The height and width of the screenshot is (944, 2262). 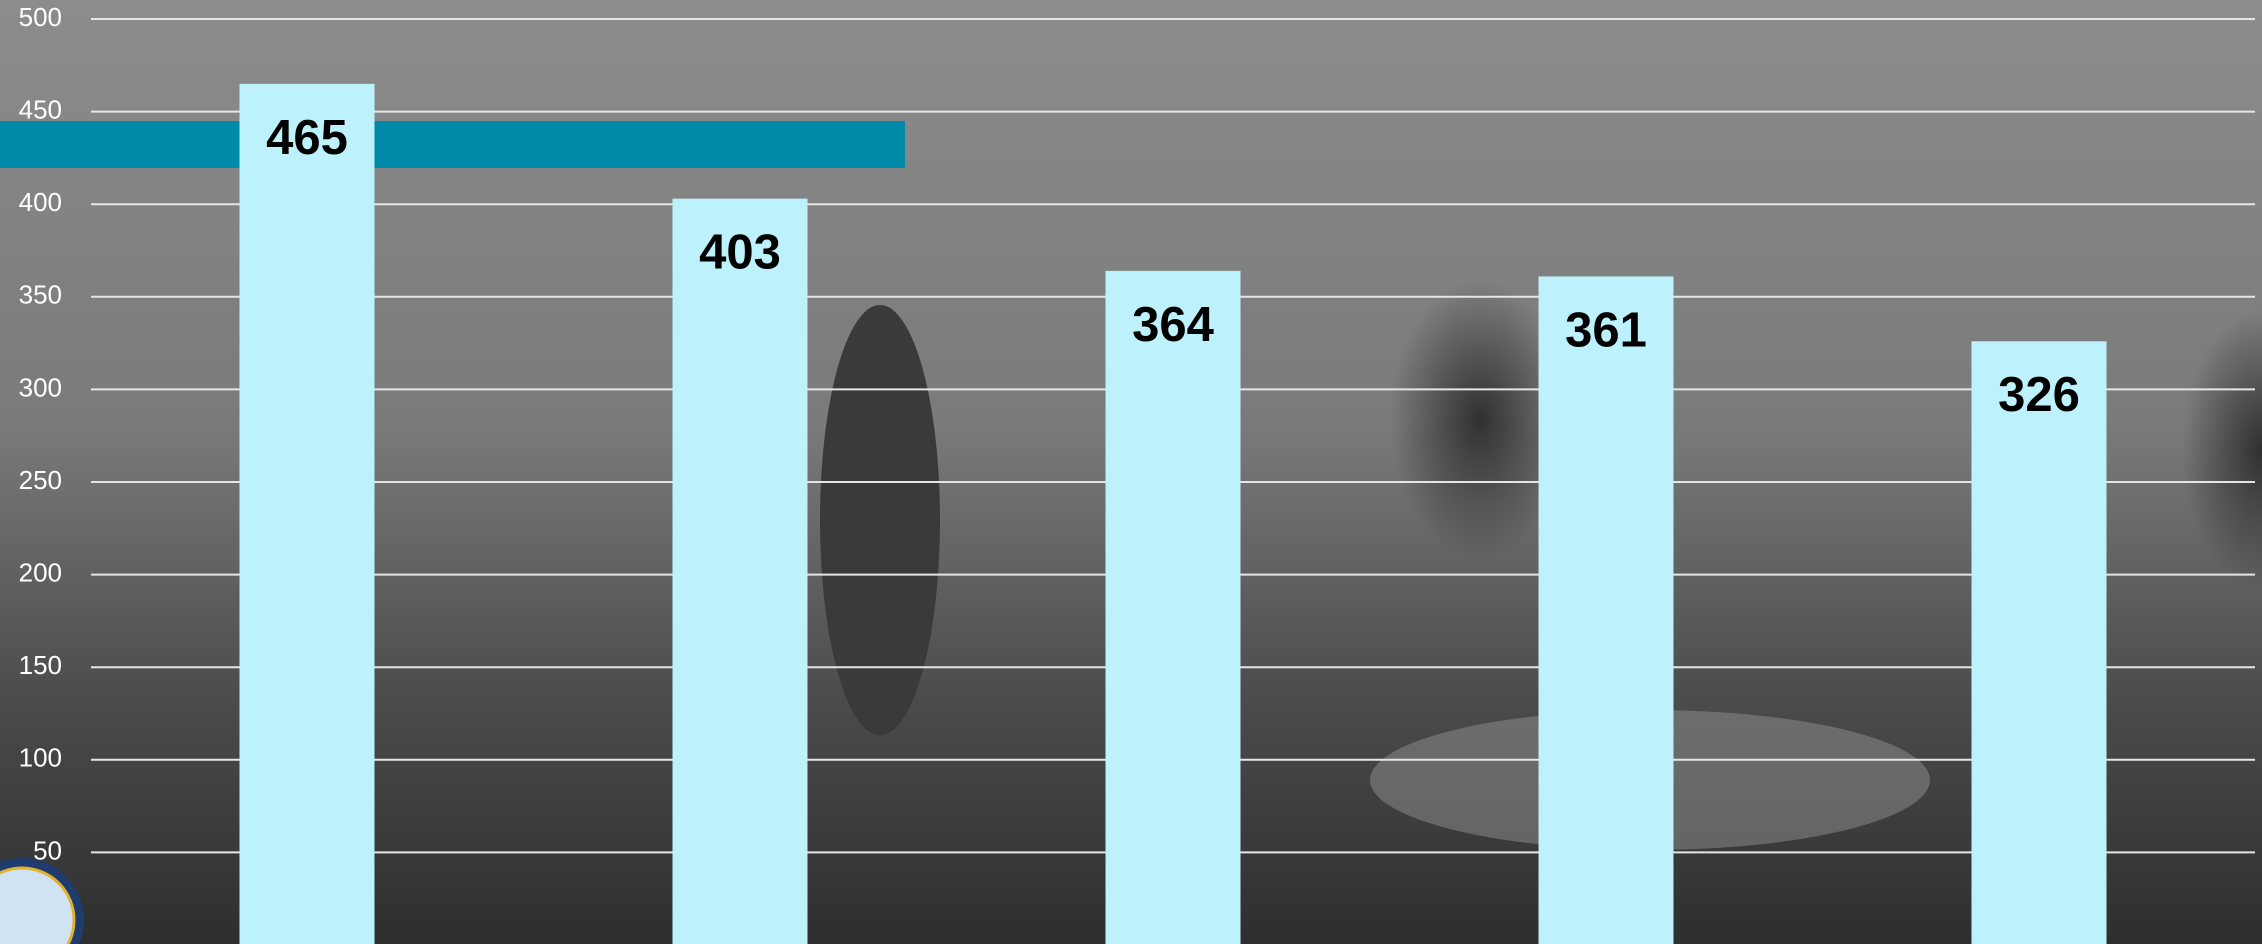 What do you see at coordinates (40, 758) in the screenshot?
I see `y-tick-label: 100` at bounding box center [40, 758].